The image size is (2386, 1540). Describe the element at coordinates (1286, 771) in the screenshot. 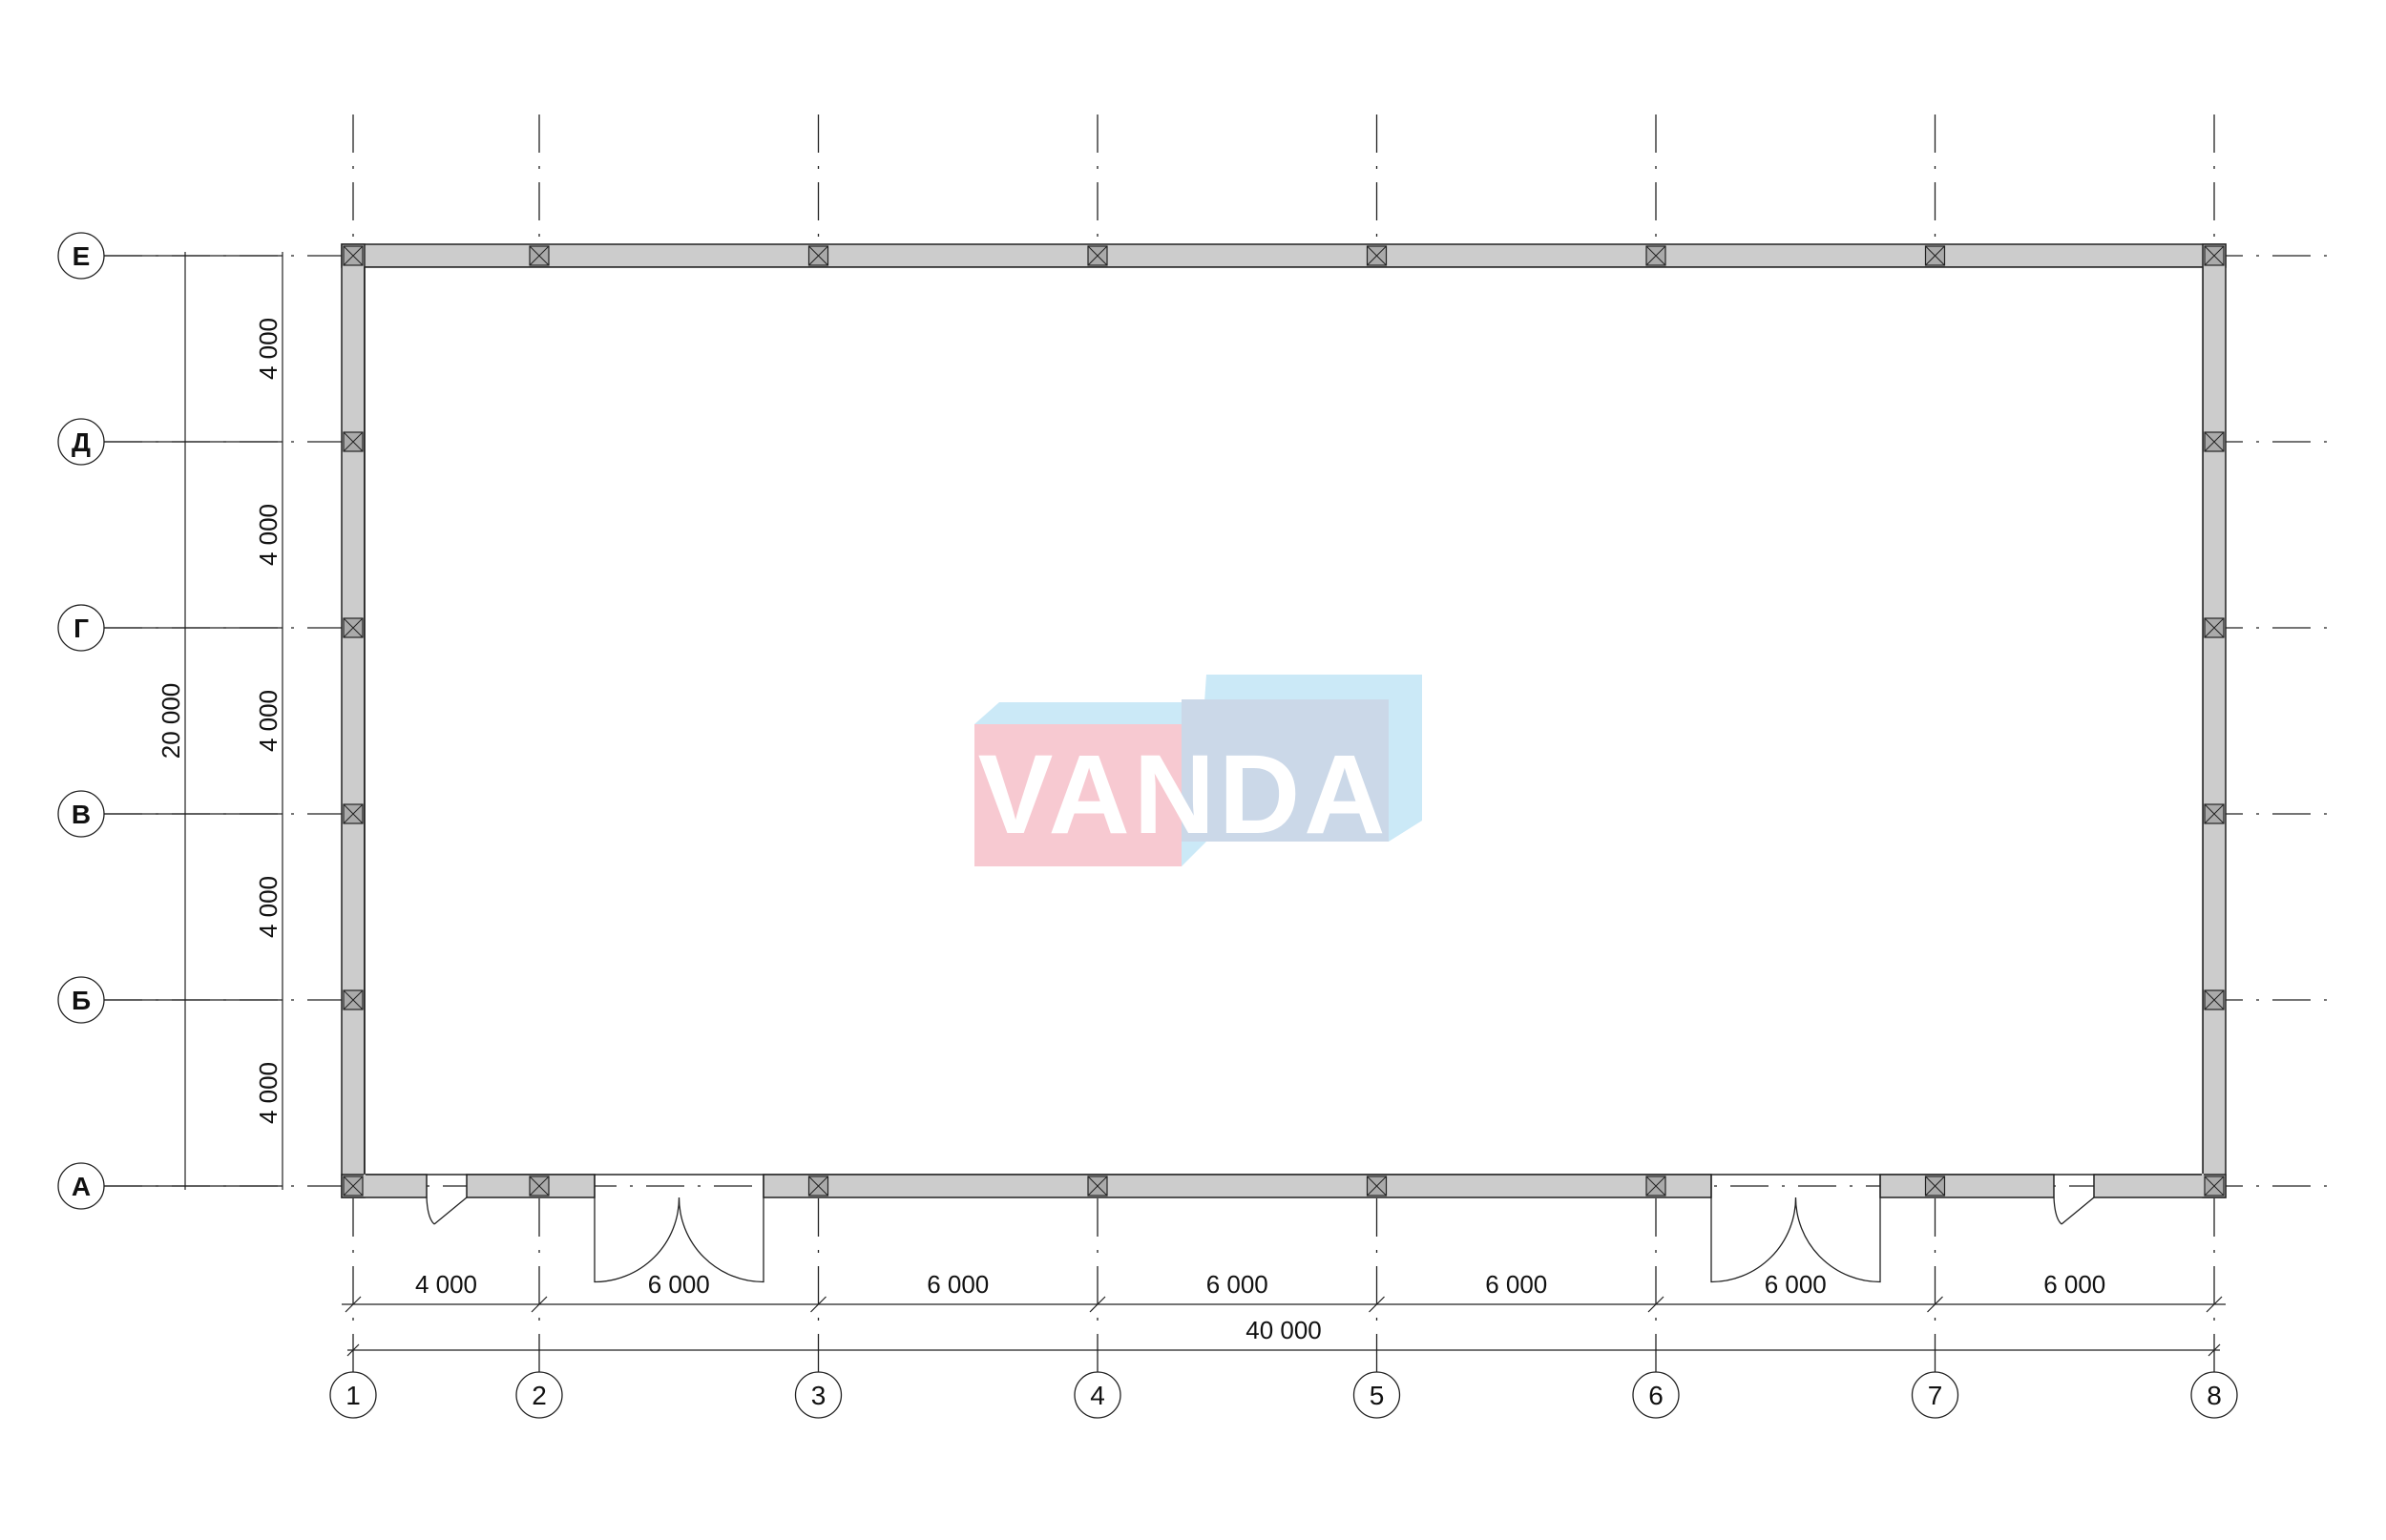

I see `logo-greyblue-block` at that location.